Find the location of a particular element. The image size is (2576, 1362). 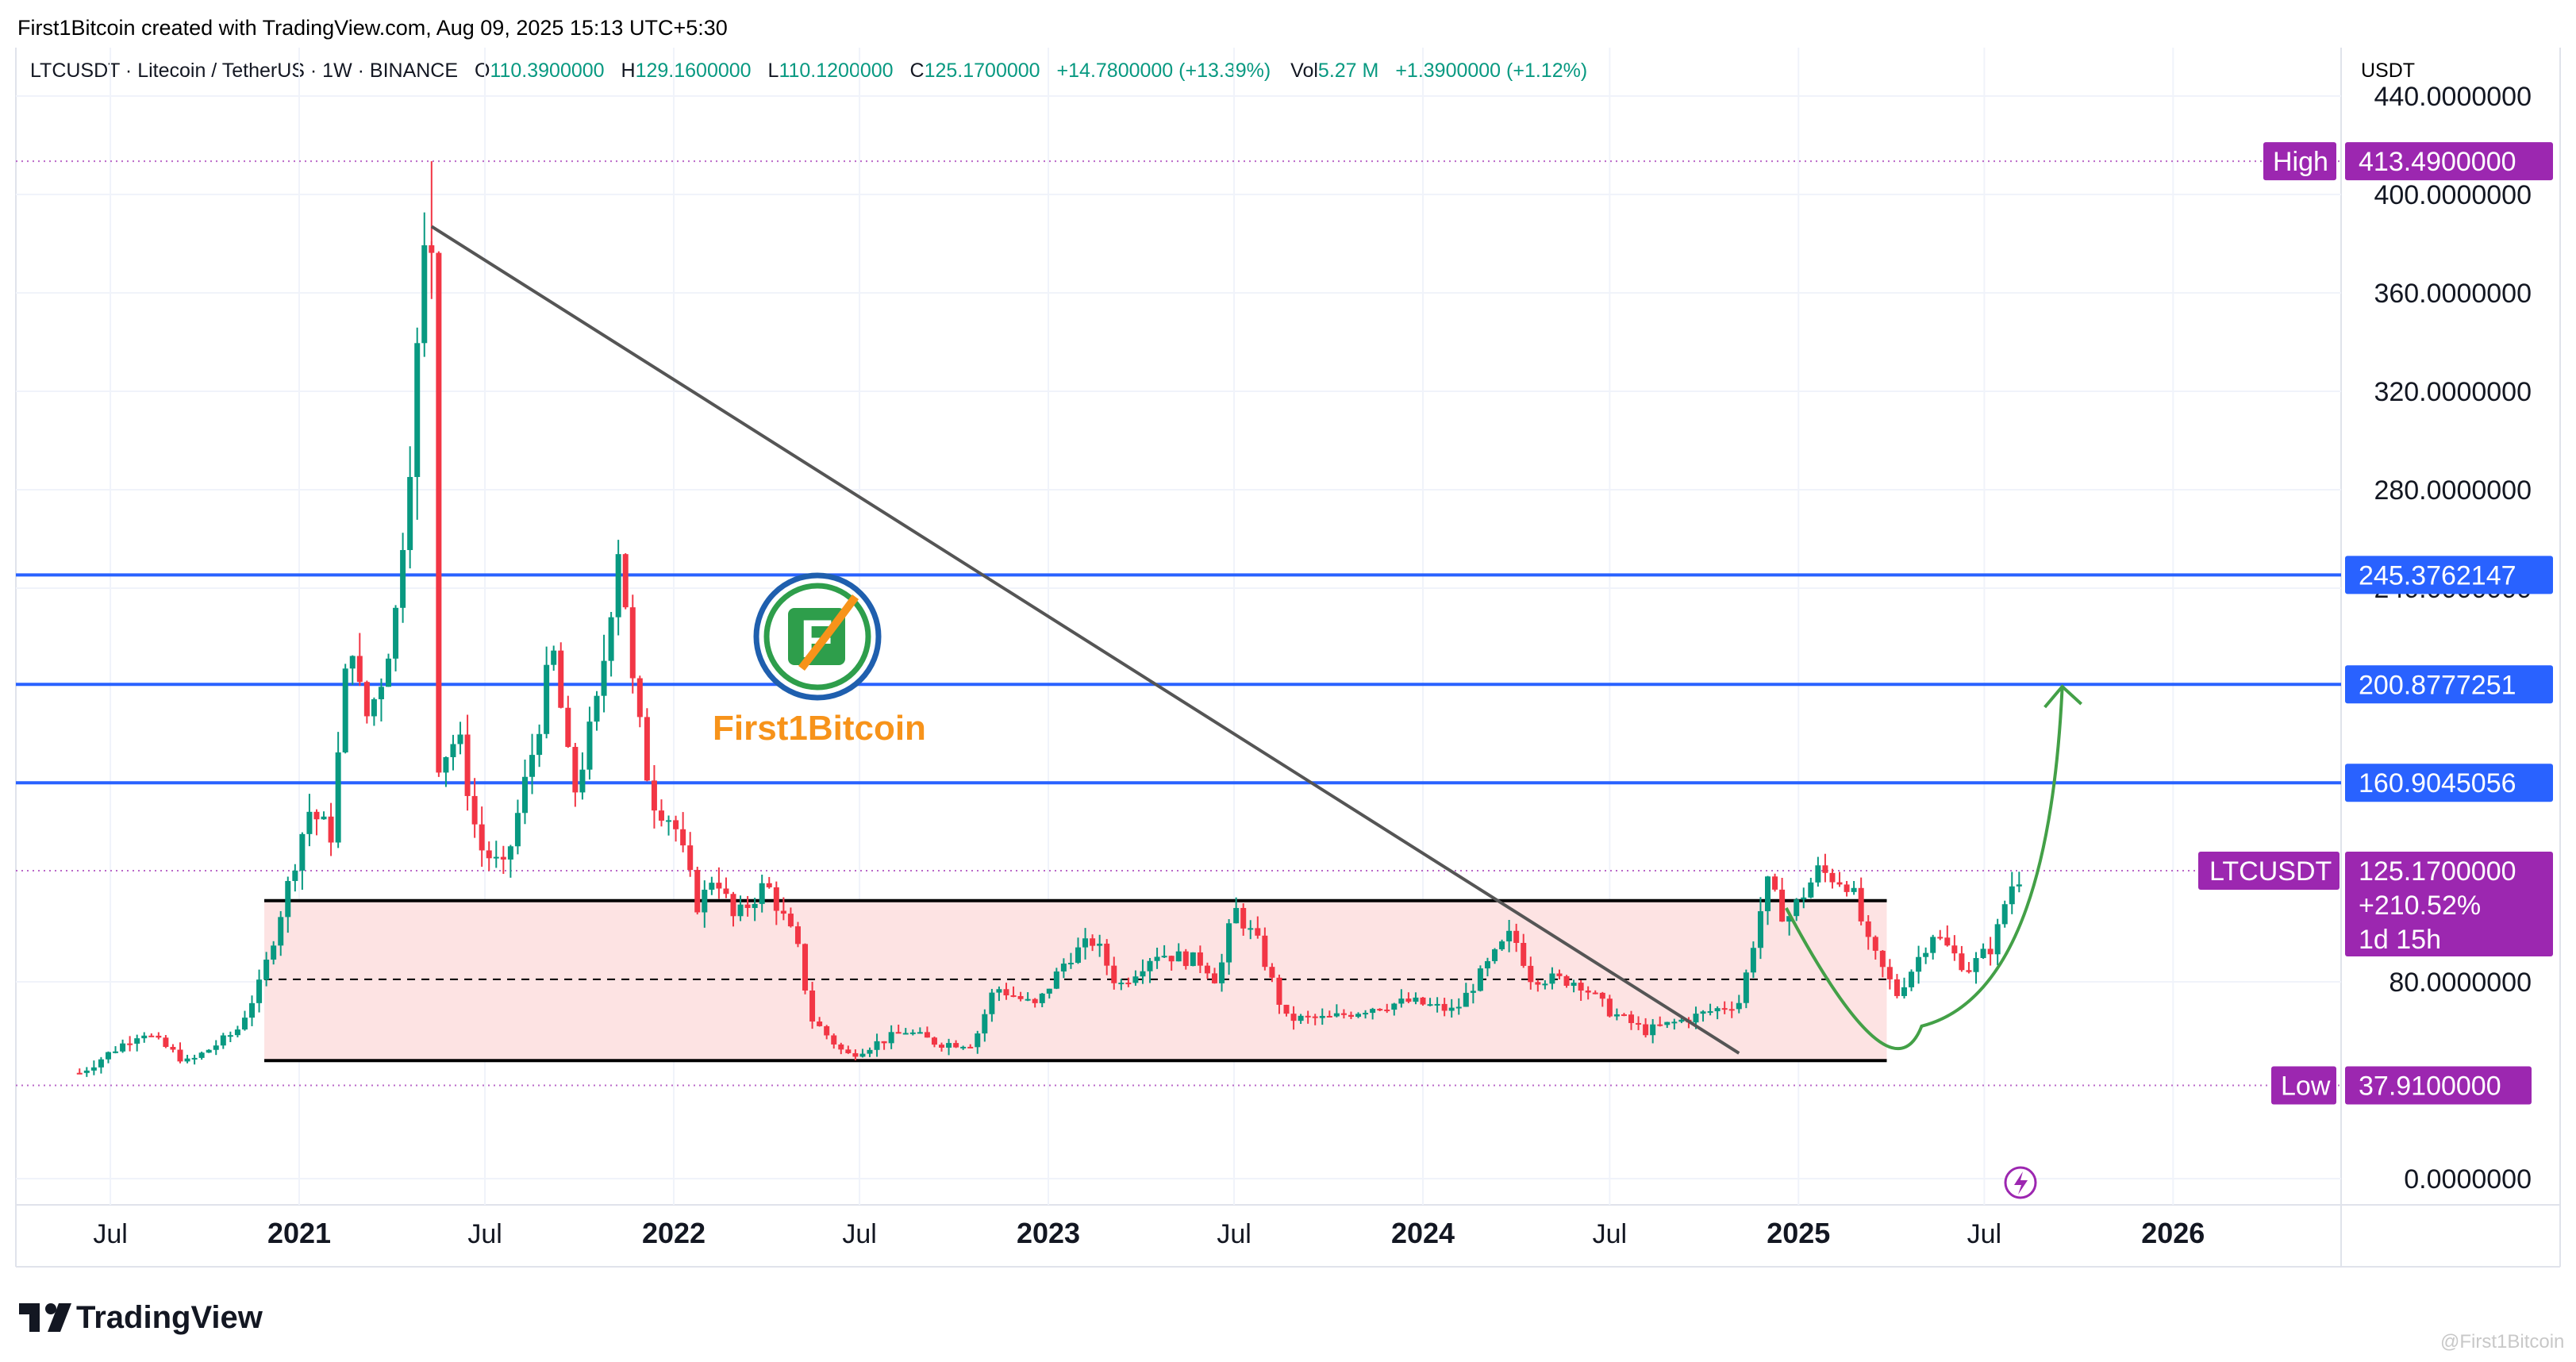

first1bitcoin-logo: F First1Bitcoin is located at coordinates (819, 660).